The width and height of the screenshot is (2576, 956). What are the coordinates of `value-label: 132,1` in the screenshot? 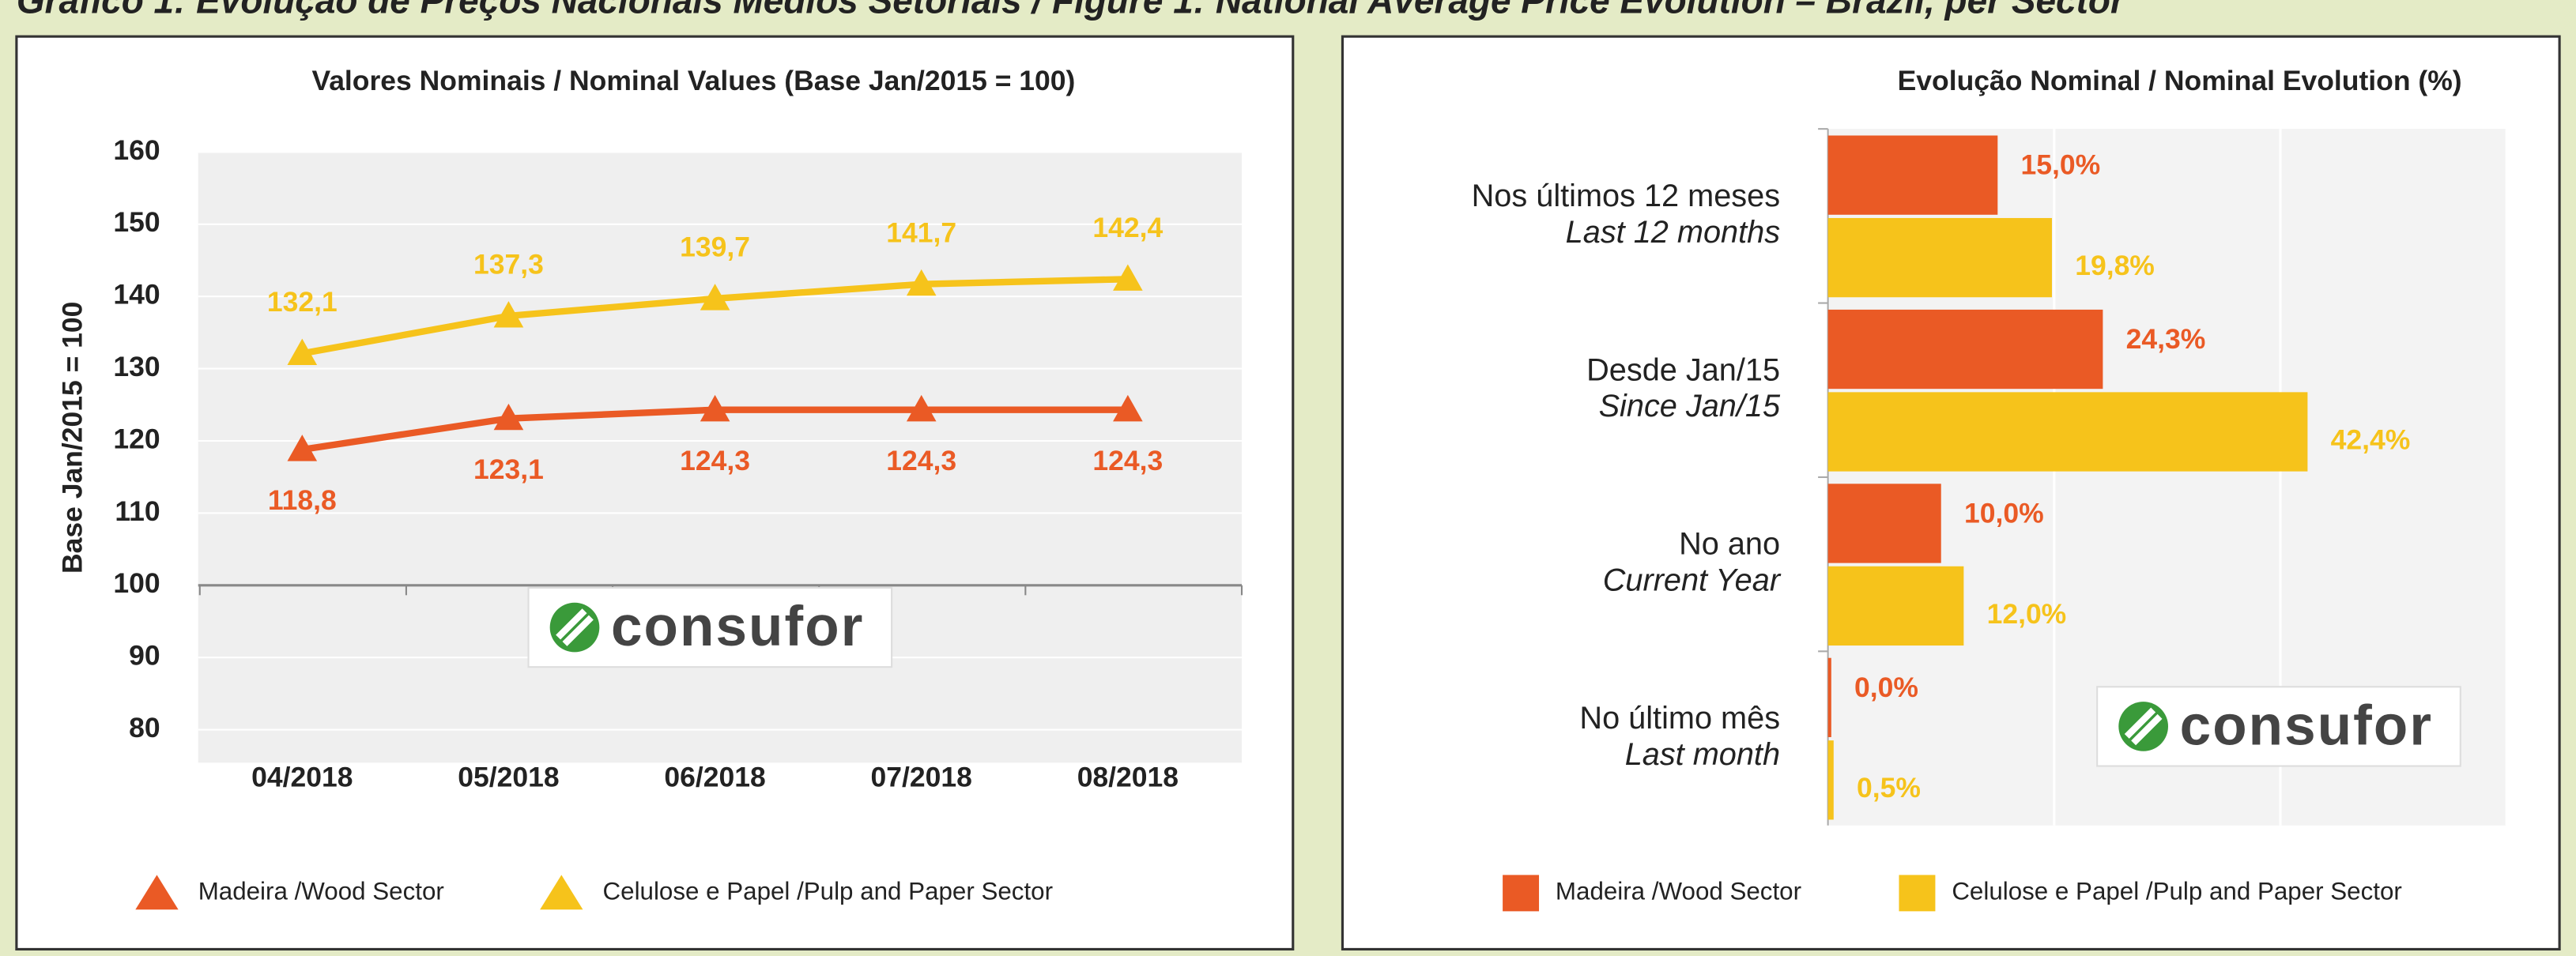 It's located at (302, 302).